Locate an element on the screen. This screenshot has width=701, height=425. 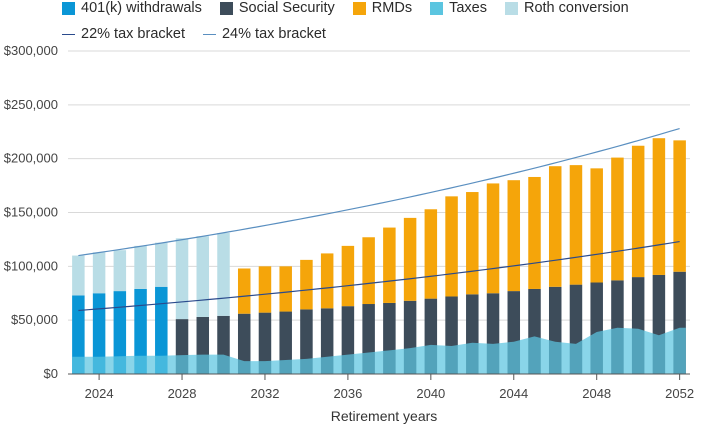
bar-rmds-2048 is located at coordinates (596, 225).